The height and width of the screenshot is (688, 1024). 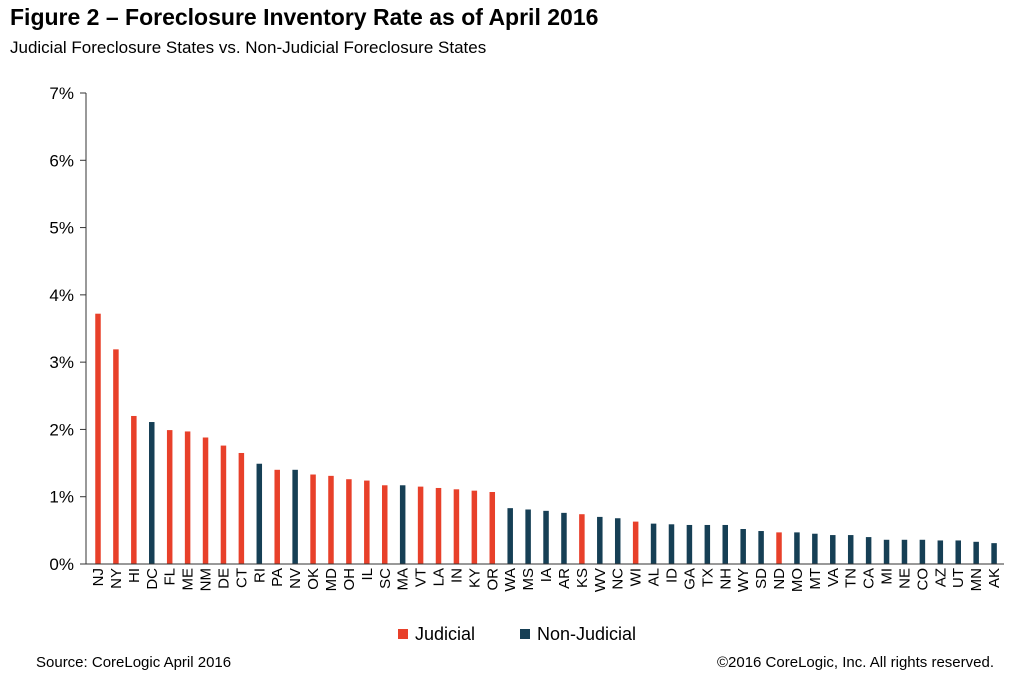 What do you see at coordinates (510, 536) in the screenshot?
I see `bar-wa` at bounding box center [510, 536].